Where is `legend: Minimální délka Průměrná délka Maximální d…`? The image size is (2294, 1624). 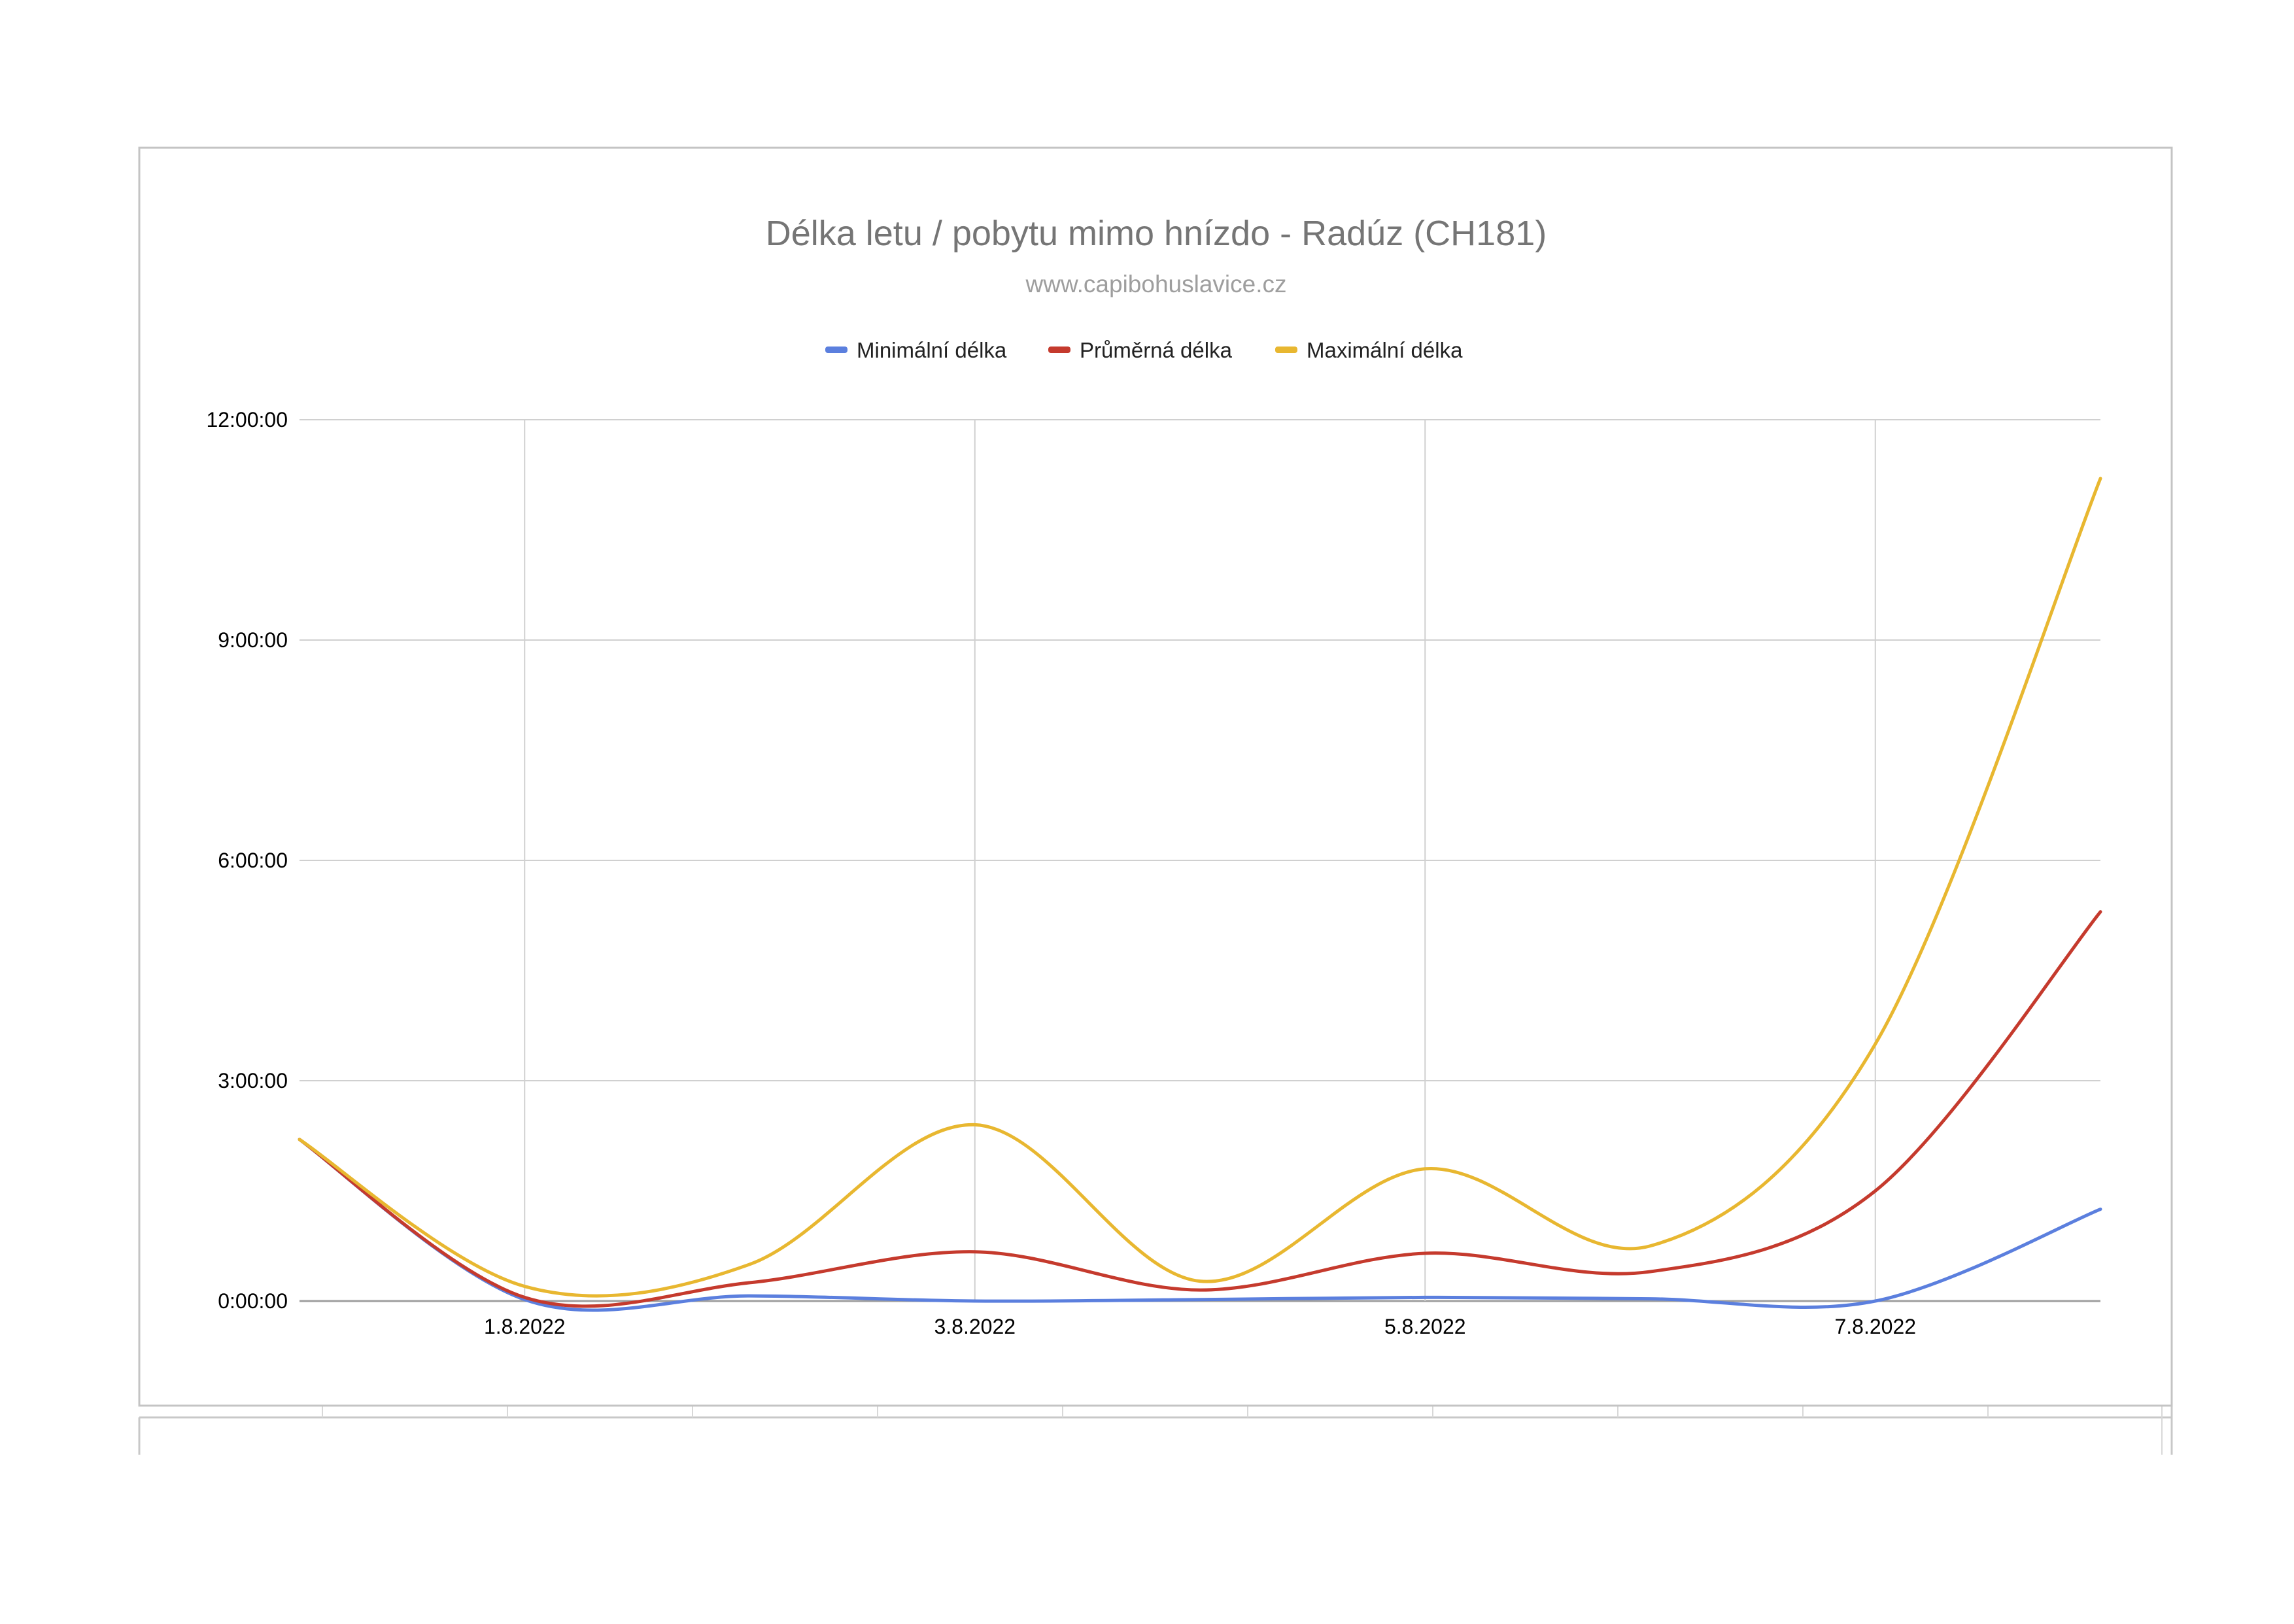 legend: Minimální délka Průměrná délka Maximální d… is located at coordinates (1144, 350).